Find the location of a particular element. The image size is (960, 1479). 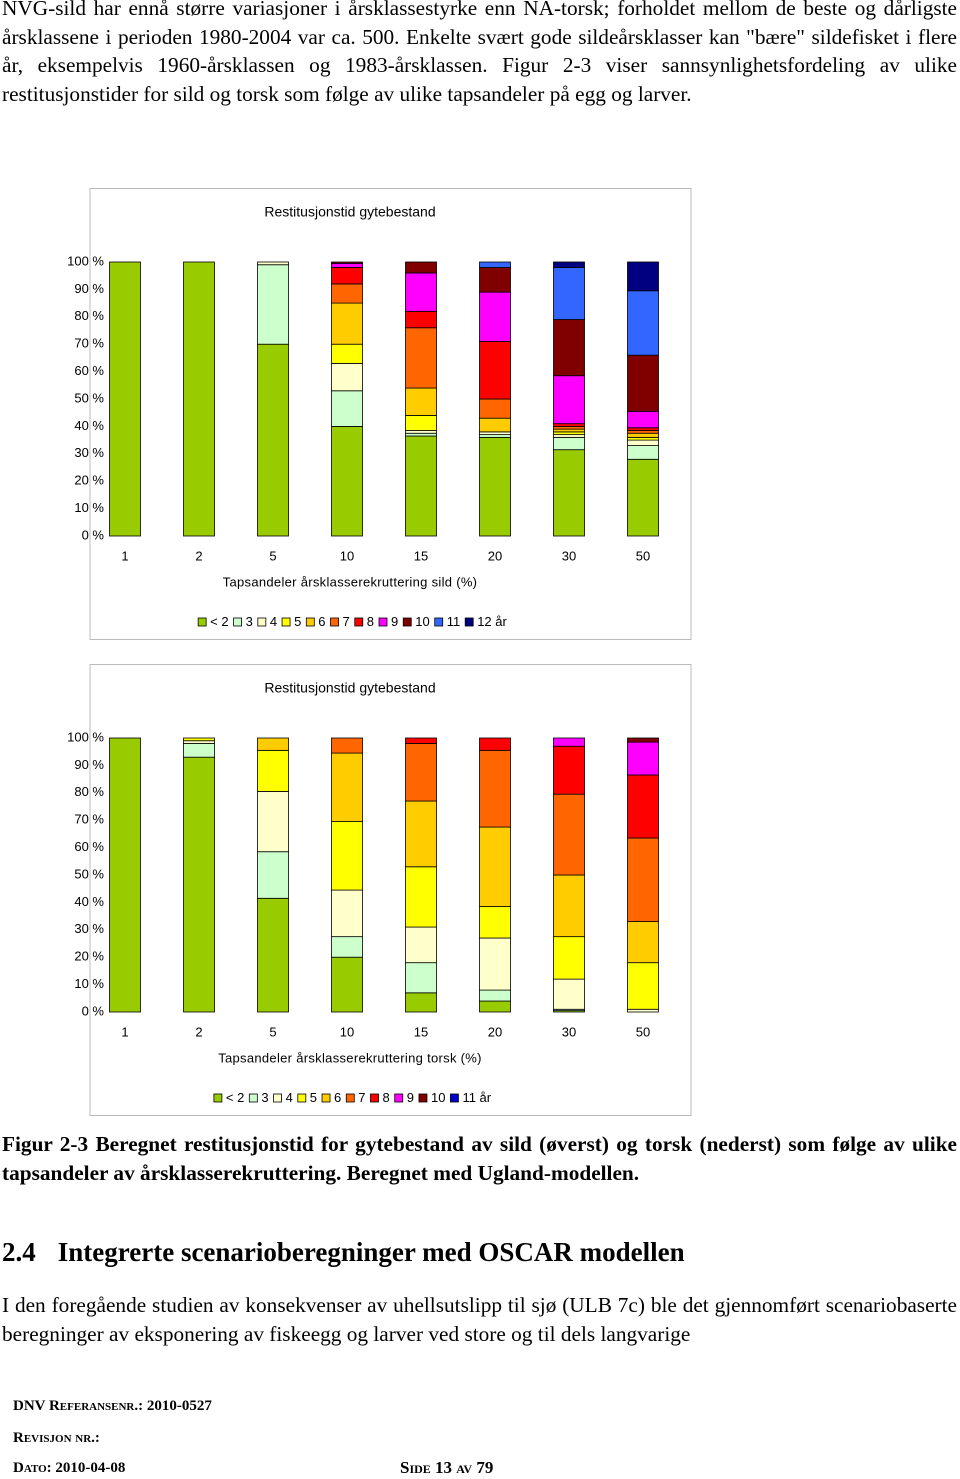

y-tick-label: 100 % is located at coordinates (85, 260).